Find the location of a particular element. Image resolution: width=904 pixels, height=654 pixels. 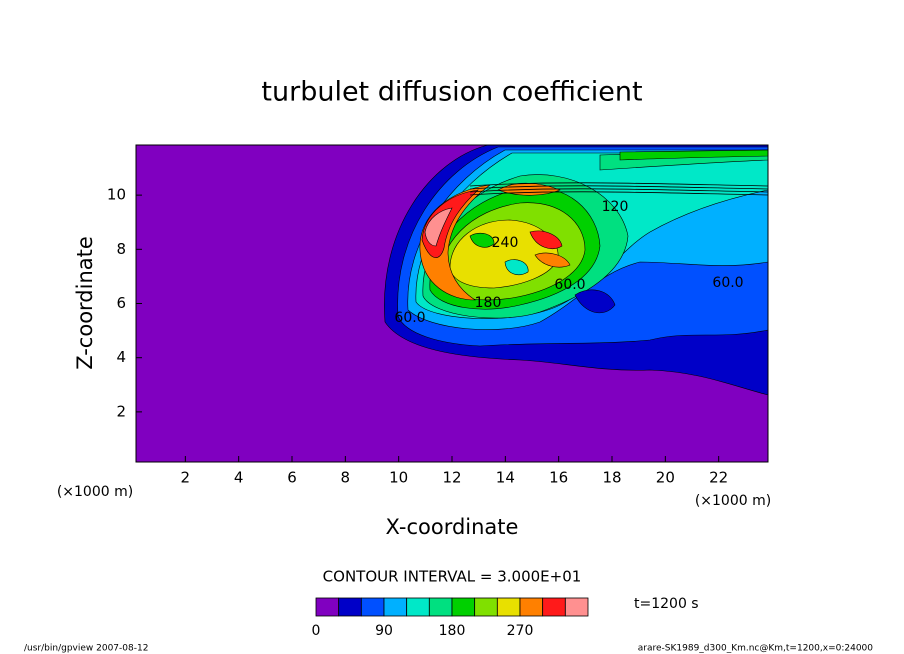

contour-label: 180 is located at coordinates (488, 303).